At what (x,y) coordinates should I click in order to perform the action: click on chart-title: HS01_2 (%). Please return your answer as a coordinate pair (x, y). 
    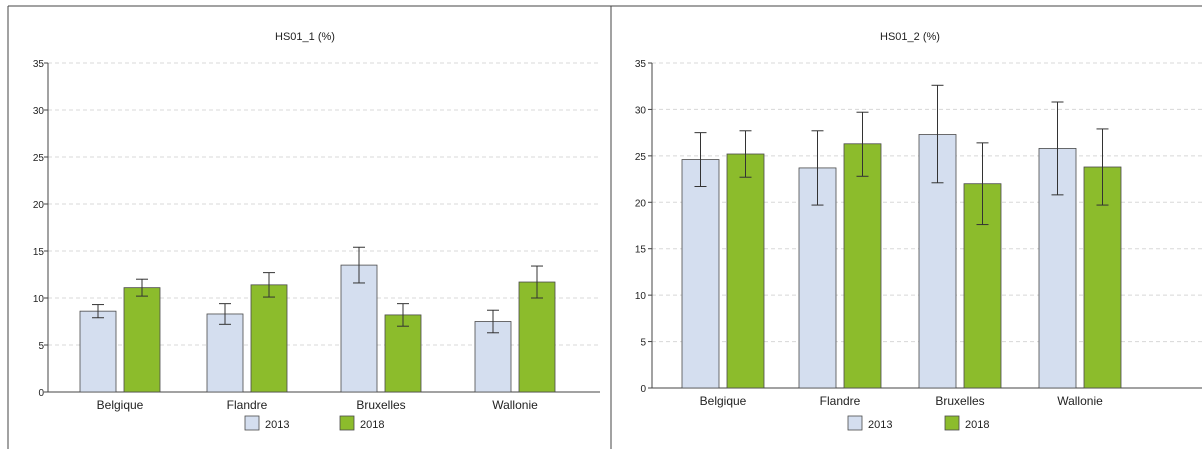
    Looking at the image, I should click on (910, 37).